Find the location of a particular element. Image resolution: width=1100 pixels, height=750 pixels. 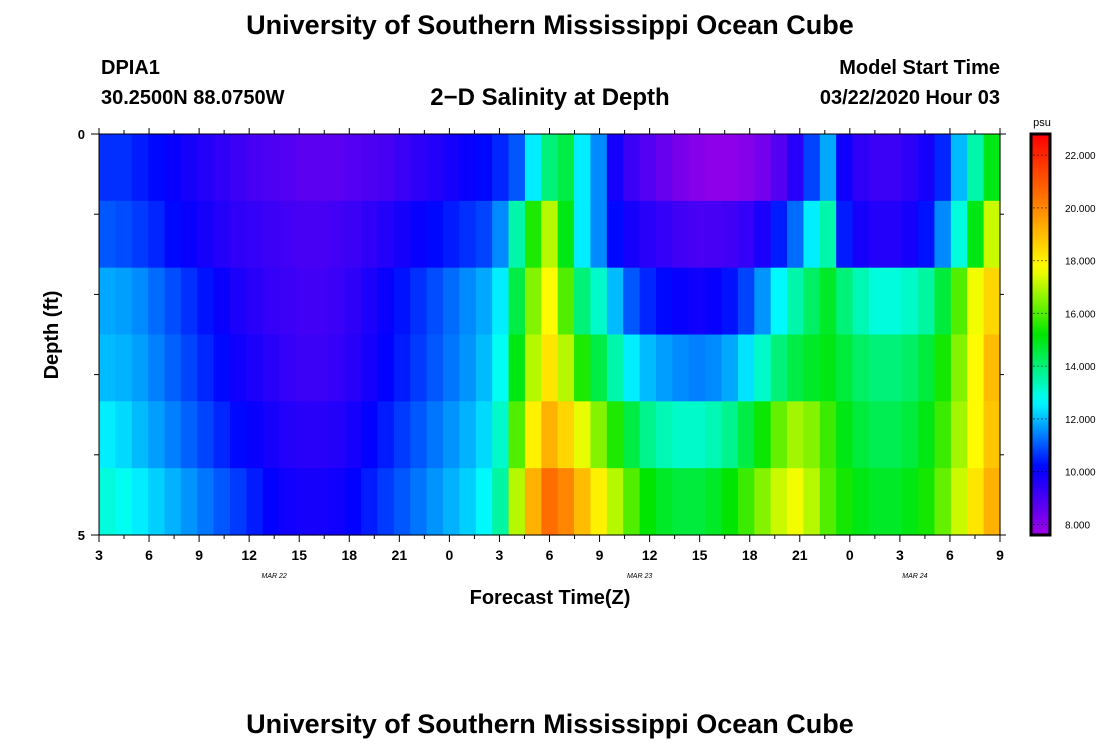

x-tick-label: 18 is located at coordinates (349, 555).